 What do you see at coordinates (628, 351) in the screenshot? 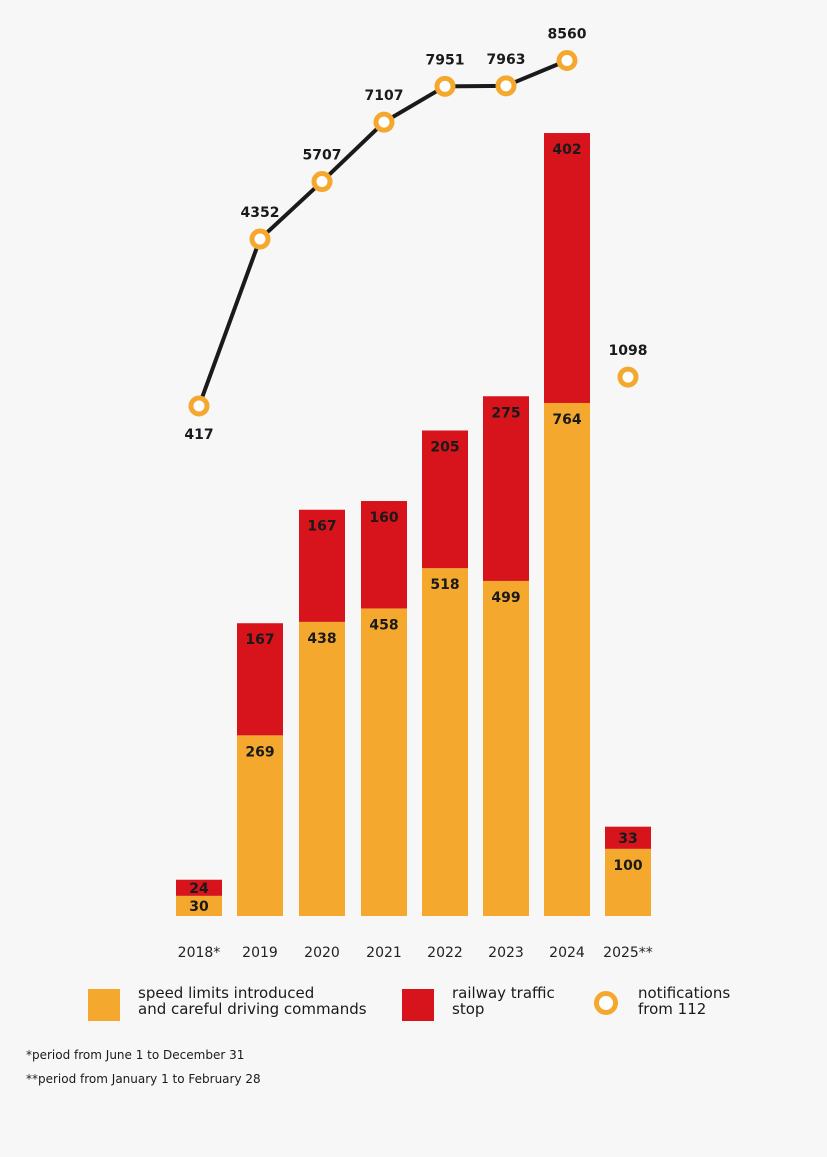
I see `data-label-notifications: 1098` at bounding box center [628, 351].